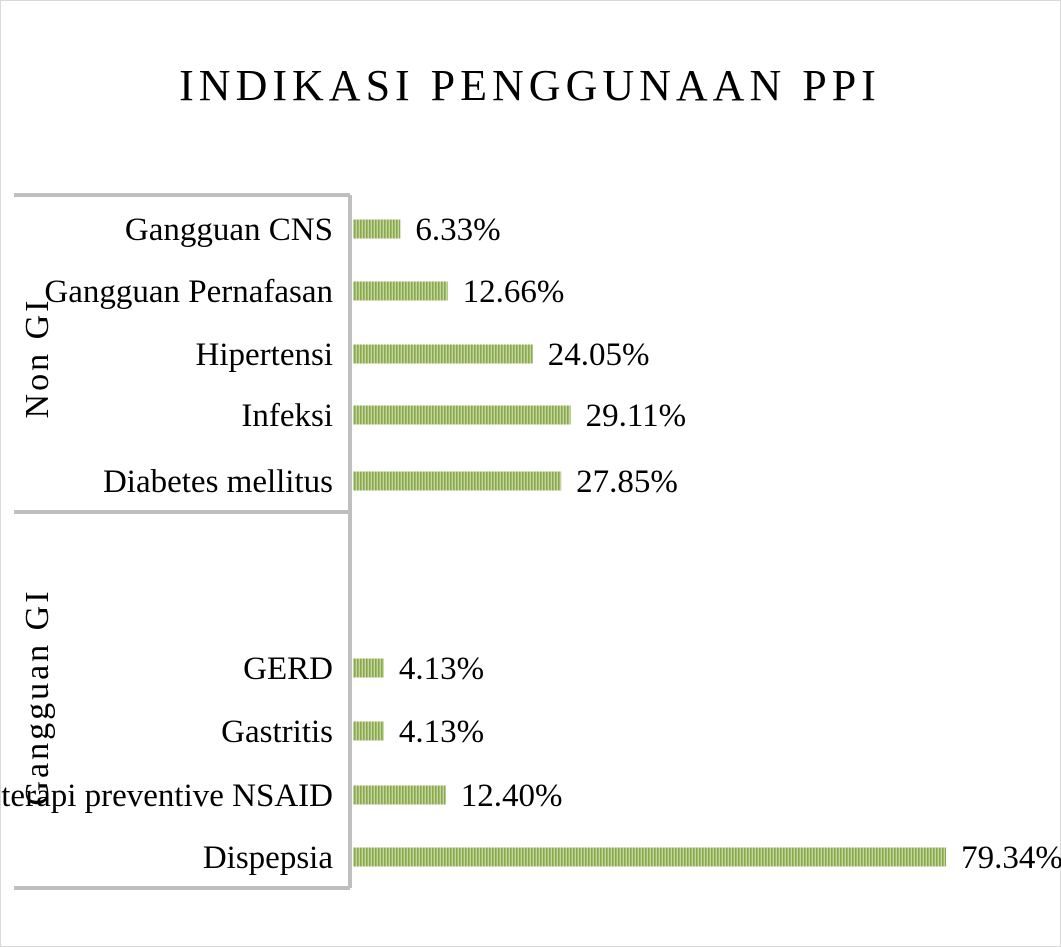 The height and width of the screenshot is (947, 1061). What do you see at coordinates (264, 355) in the screenshot?
I see `category-label: Hipertensi` at bounding box center [264, 355].